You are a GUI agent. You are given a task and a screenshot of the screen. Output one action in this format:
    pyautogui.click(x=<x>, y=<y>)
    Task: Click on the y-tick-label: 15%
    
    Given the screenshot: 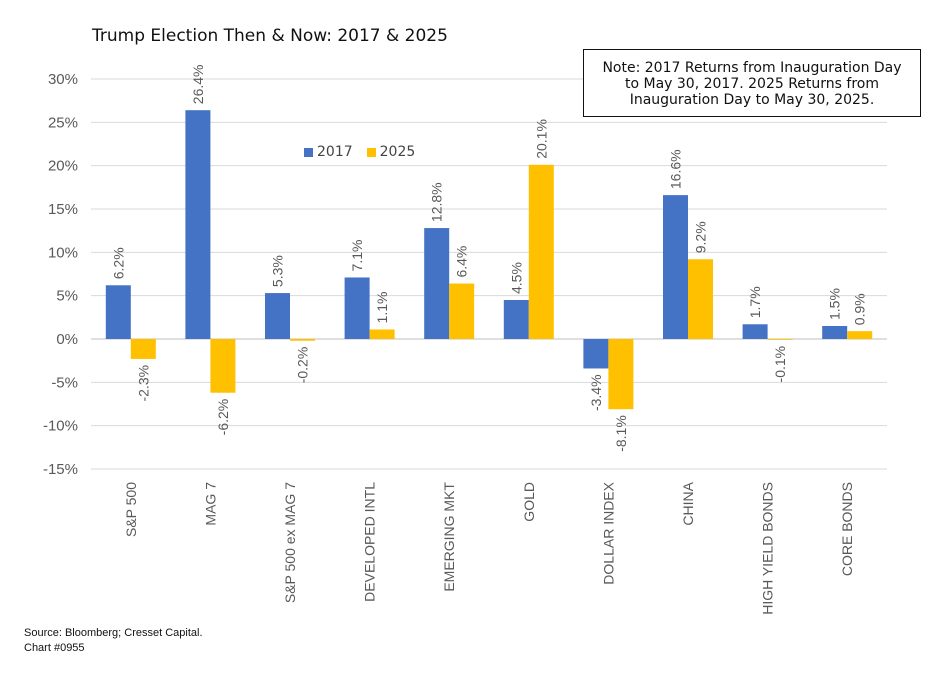 What is the action you would take?
    pyautogui.click(x=63, y=209)
    